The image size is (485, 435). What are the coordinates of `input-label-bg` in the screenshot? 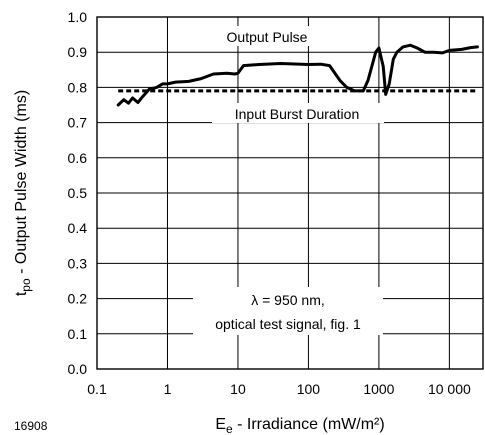 It's located at (298, 113).